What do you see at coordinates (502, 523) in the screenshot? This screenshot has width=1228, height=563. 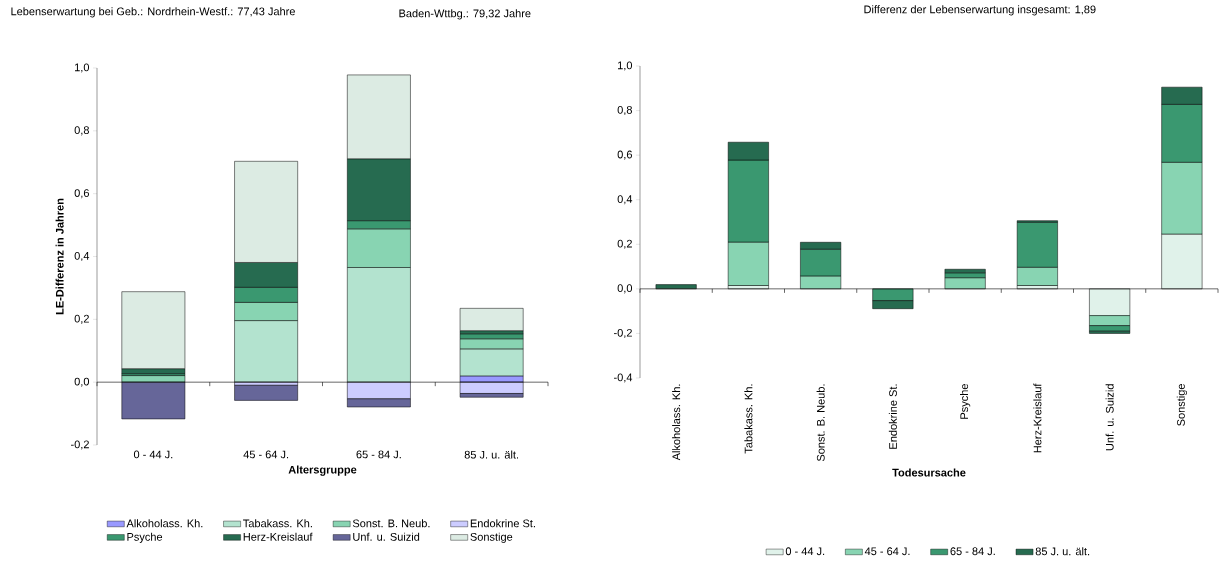 I see `legend-label: Endokrine St.` at bounding box center [502, 523].